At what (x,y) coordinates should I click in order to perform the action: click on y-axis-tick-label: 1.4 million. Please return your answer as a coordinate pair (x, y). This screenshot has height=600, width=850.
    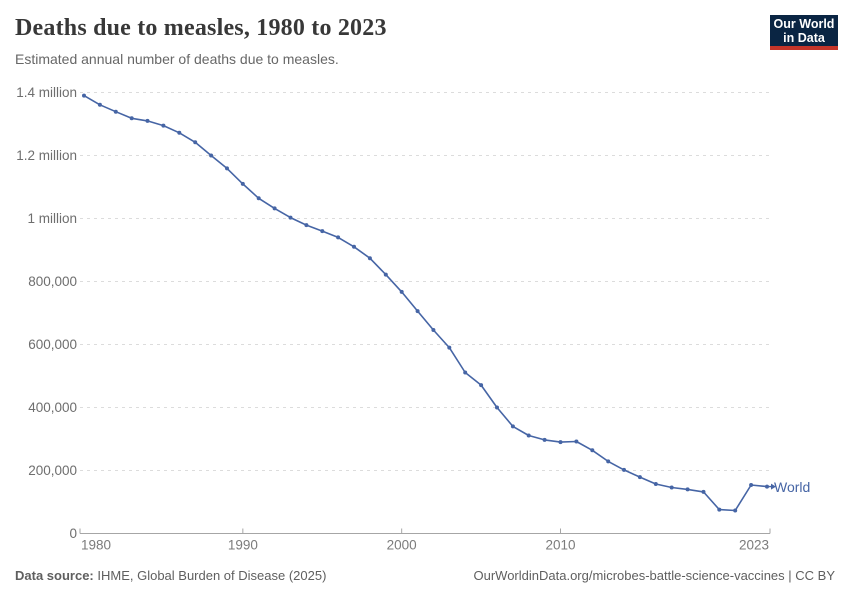
    Looking at the image, I should click on (46, 92).